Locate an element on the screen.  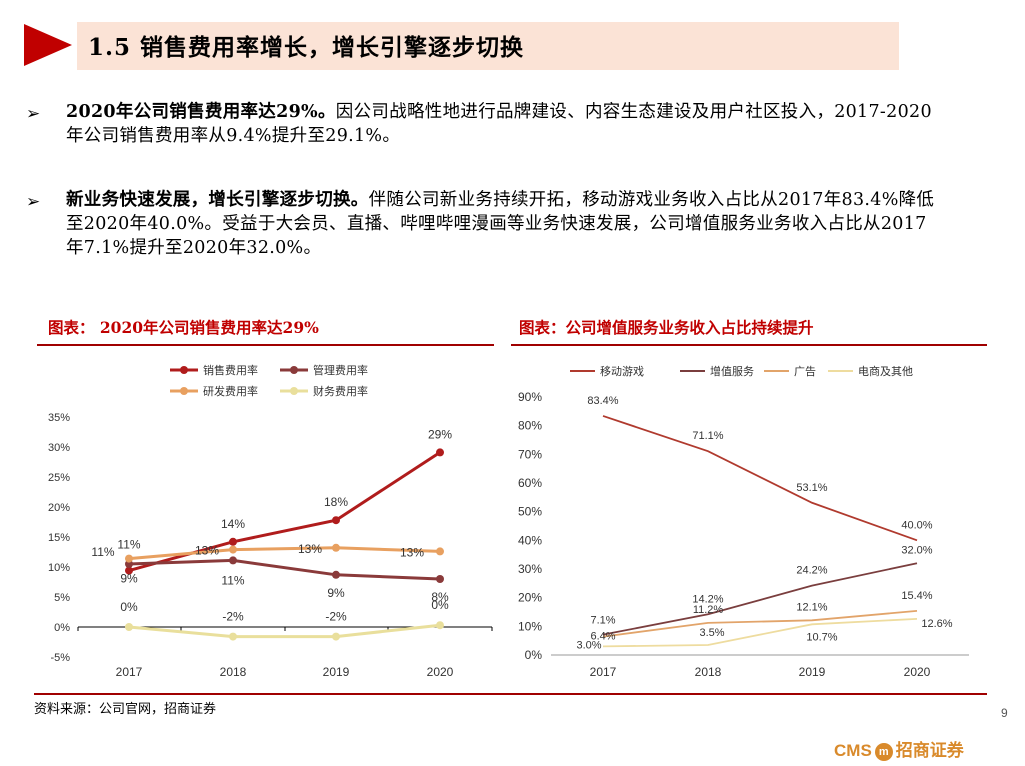
title-triangle-icon is located at coordinates (48, 45).